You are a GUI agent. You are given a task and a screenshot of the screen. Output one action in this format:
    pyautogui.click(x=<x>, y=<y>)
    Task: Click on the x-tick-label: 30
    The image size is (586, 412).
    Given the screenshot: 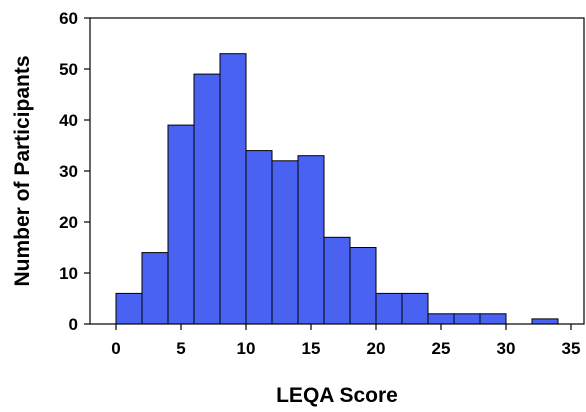 What is the action you would take?
    pyautogui.click(x=506, y=348)
    